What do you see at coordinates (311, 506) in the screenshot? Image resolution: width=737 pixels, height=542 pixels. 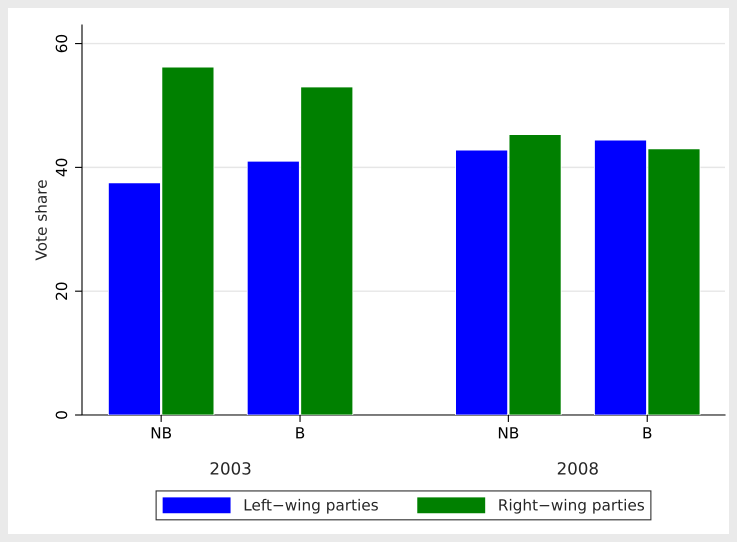 I see `legend-label: Left−wing parties` at bounding box center [311, 506].